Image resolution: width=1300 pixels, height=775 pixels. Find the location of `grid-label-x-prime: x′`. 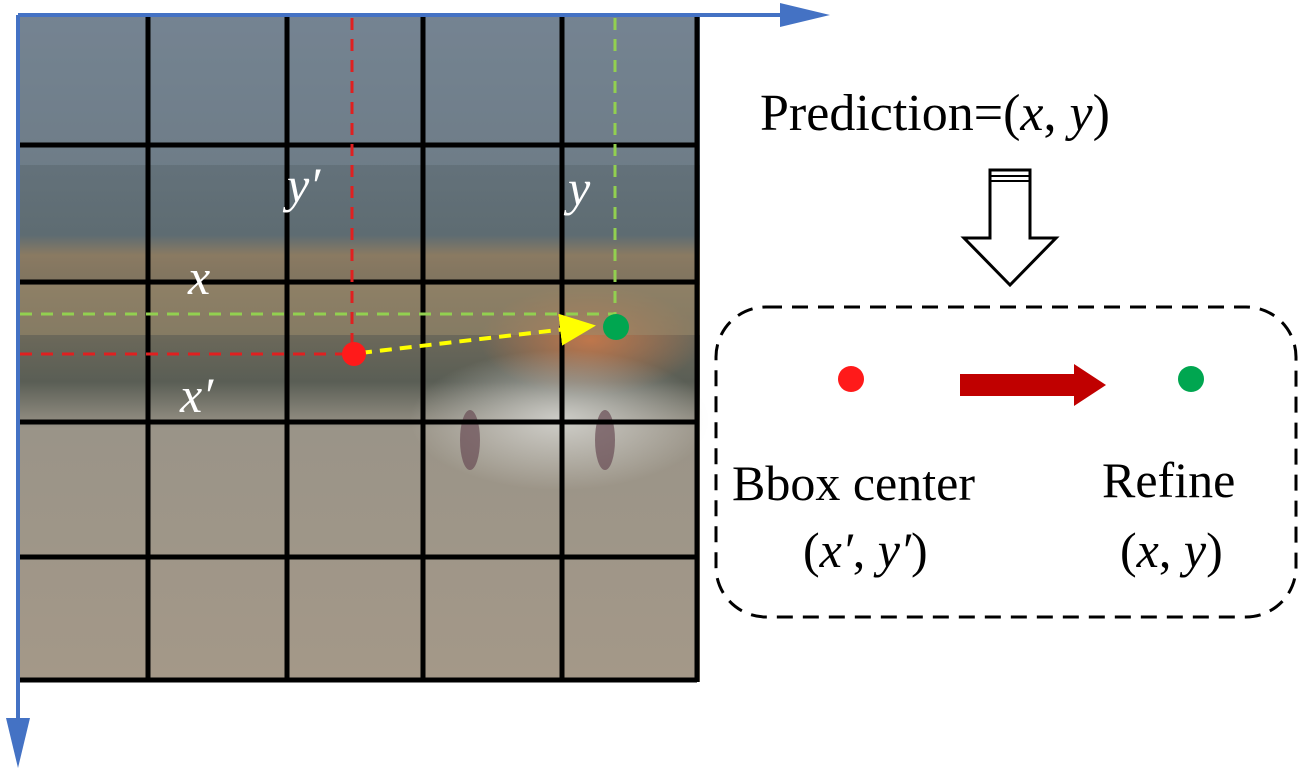

grid-label-x-prime: x′ is located at coordinates (197, 395).